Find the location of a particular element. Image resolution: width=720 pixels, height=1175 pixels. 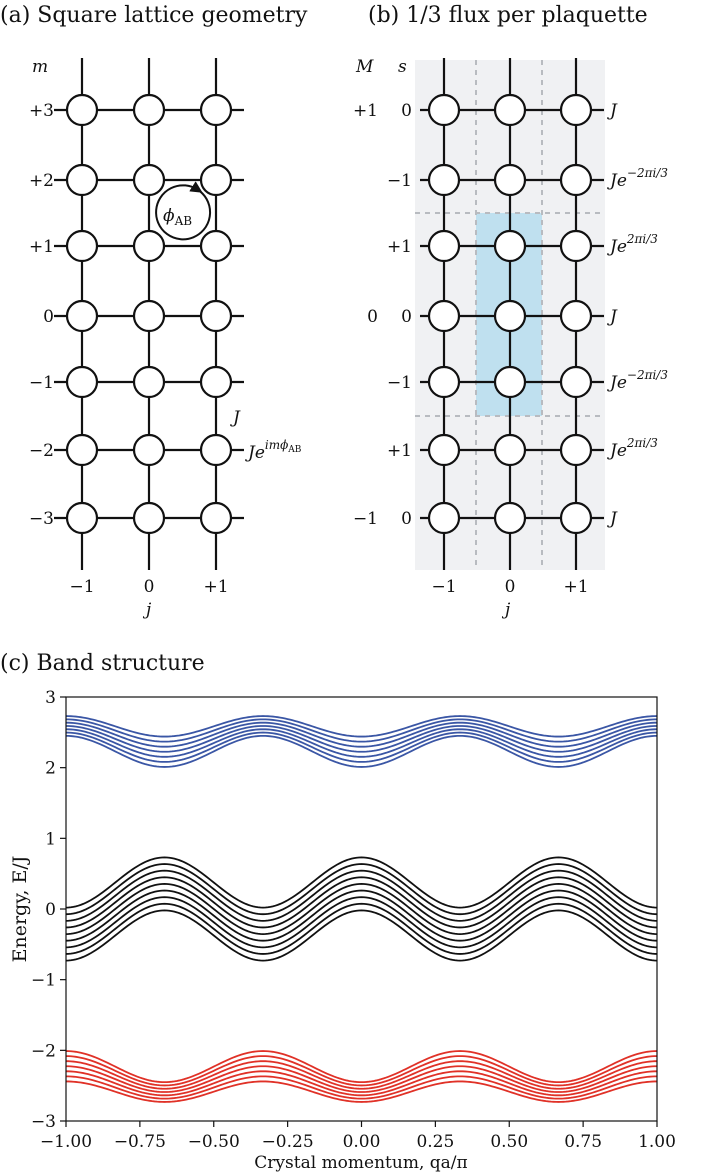

m-tick-label: −1 is located at coordinates (41, 383).